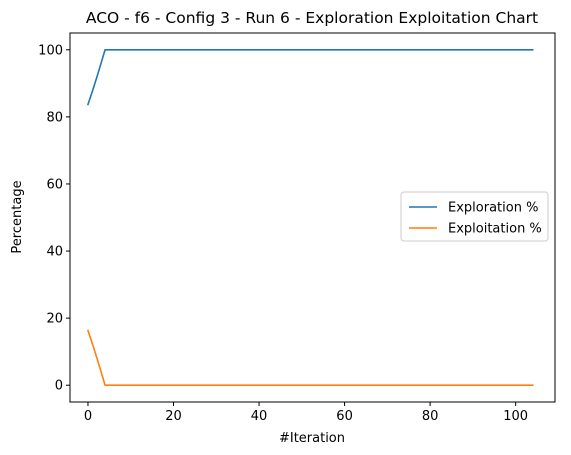 Image resolution: width=571 pixels, height=455 pixels. Describe the element at coordinates (88, 416) in the screenshot. I see `x-tick-label-0: 0` at that location.